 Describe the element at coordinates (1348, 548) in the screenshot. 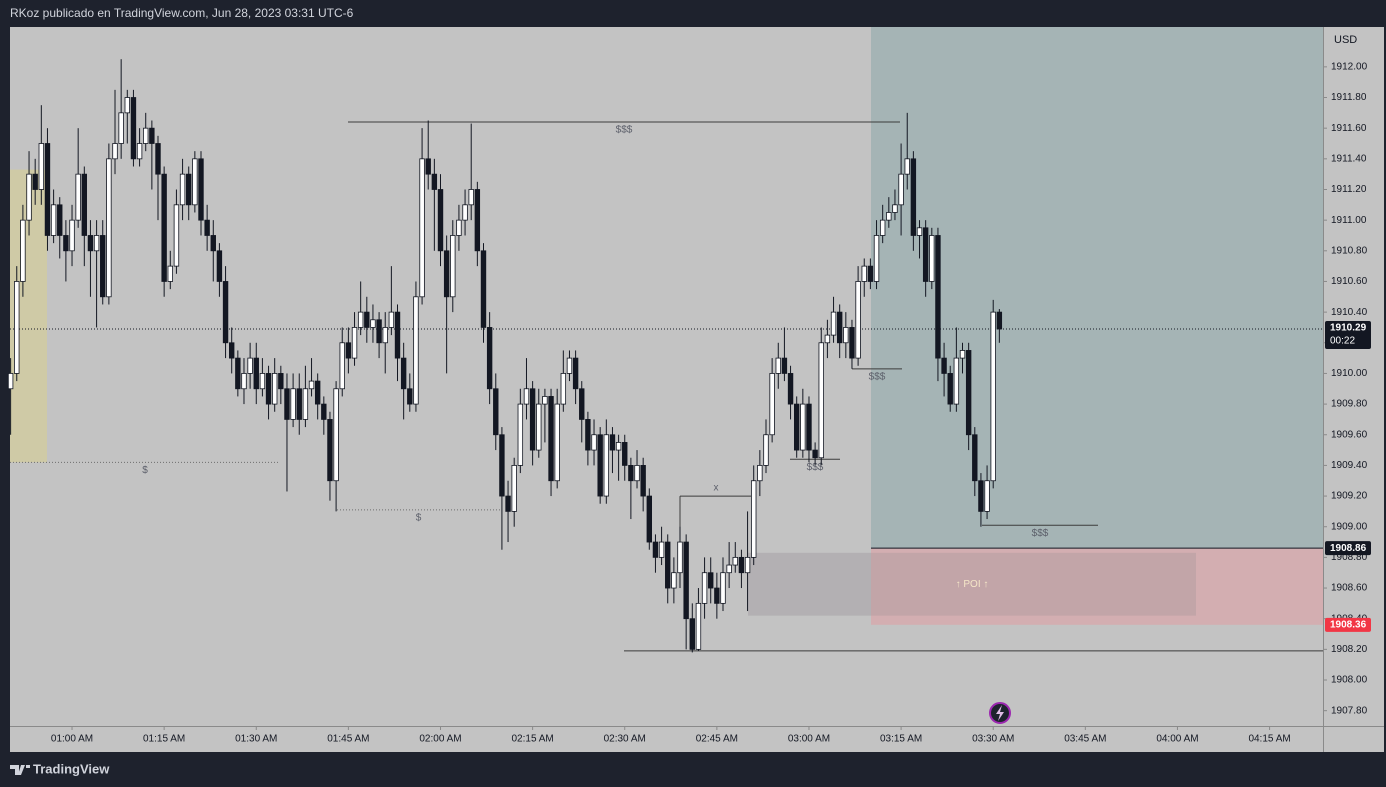

I see `entry-price-label: 1908.86` at that location.